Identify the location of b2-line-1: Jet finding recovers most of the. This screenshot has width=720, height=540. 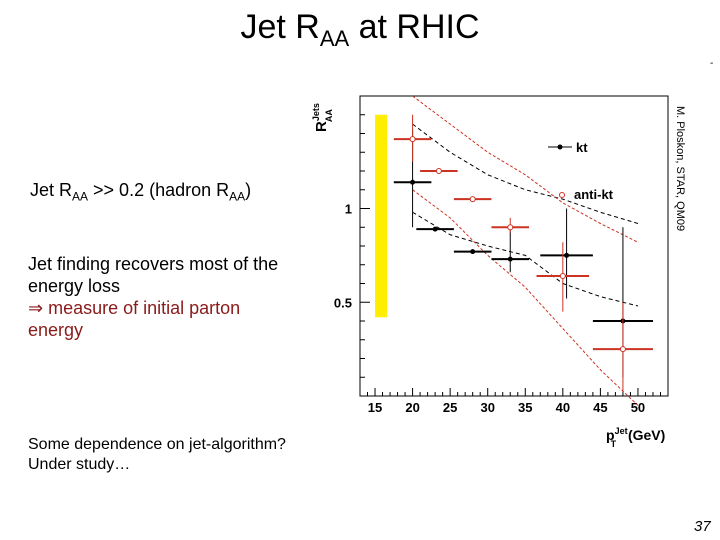
(153, 264).